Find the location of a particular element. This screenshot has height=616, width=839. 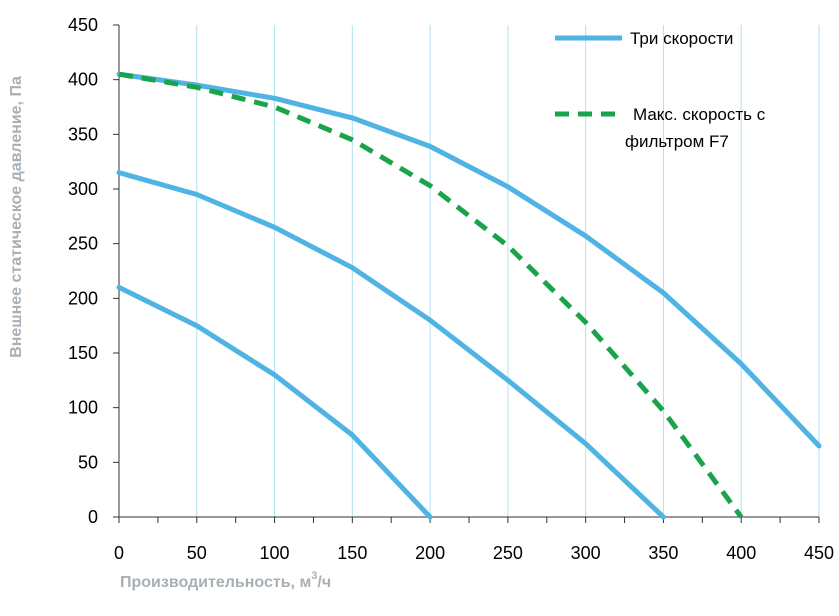

y-tick-label-100: 100 is located at coordinates (83, 408).